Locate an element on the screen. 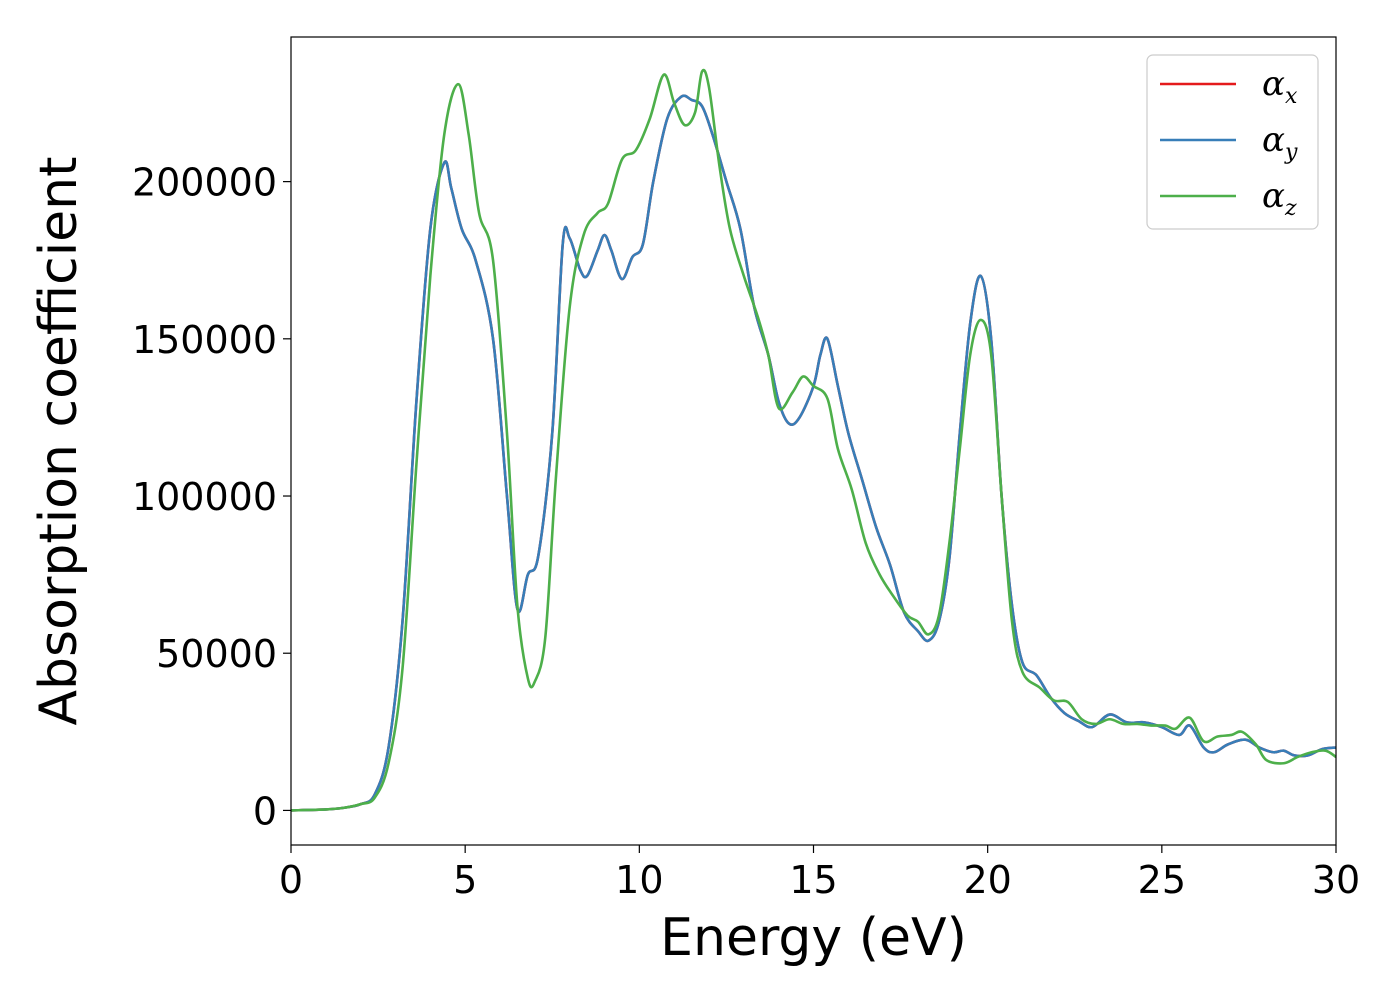 This screenshot has height=1000, width=1400. legend-box is located at coordinates (1232, 142).